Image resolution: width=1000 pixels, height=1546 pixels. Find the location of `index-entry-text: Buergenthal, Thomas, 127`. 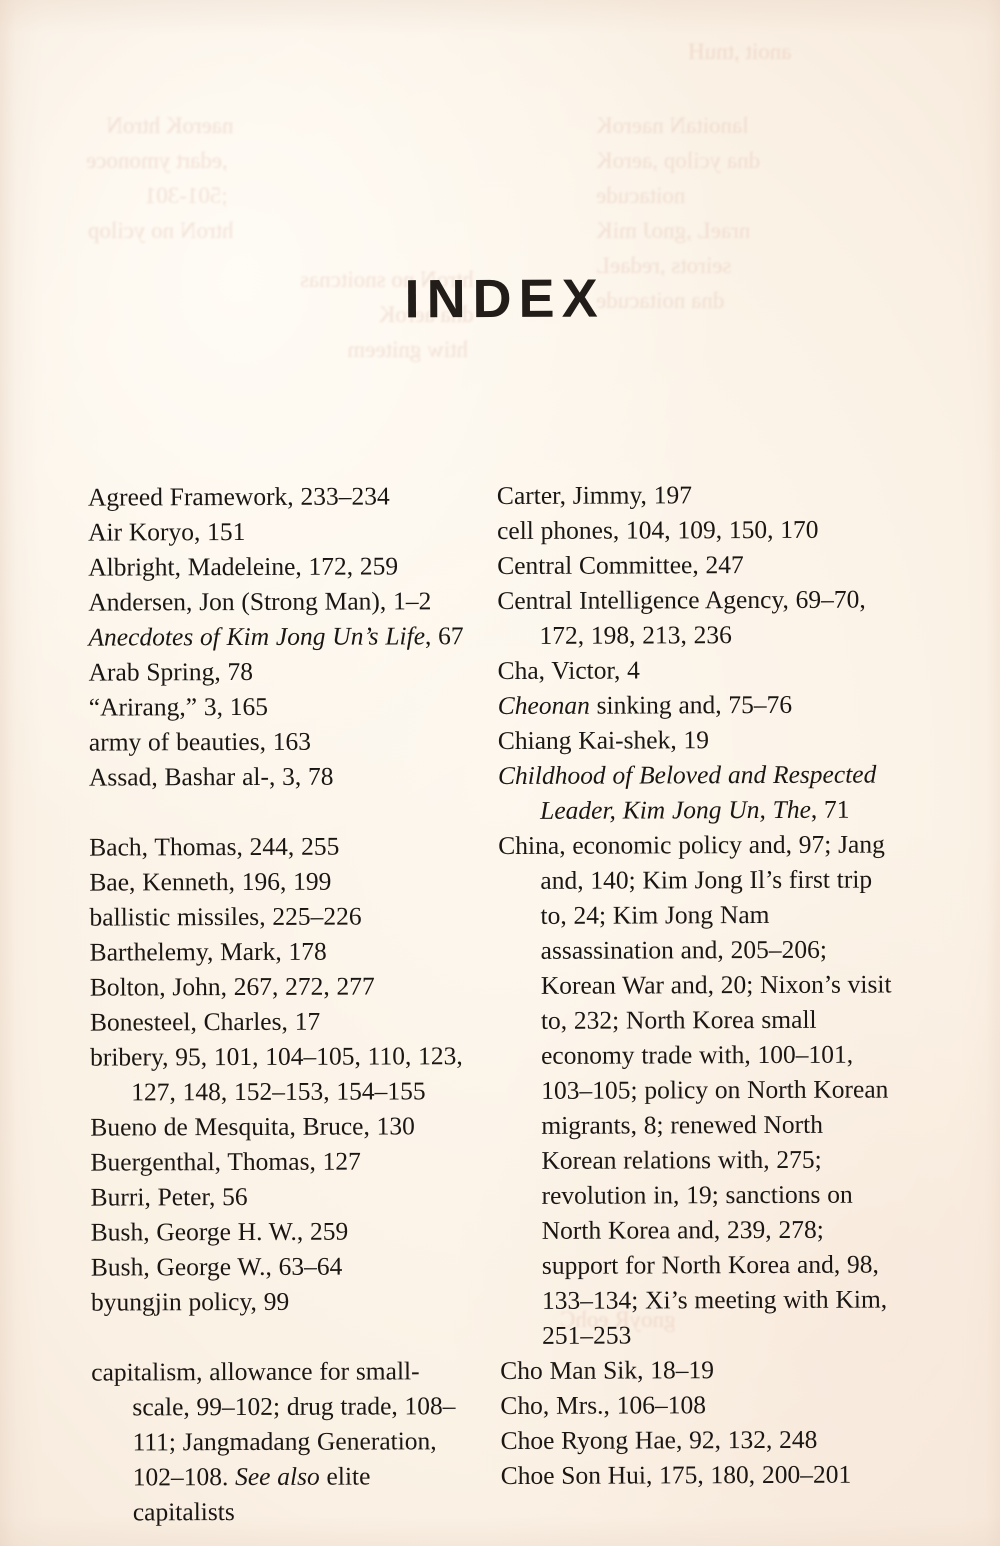

index-entry-text: Buergenthal, Thomas, 127 is located at coordinates (225, 1161).